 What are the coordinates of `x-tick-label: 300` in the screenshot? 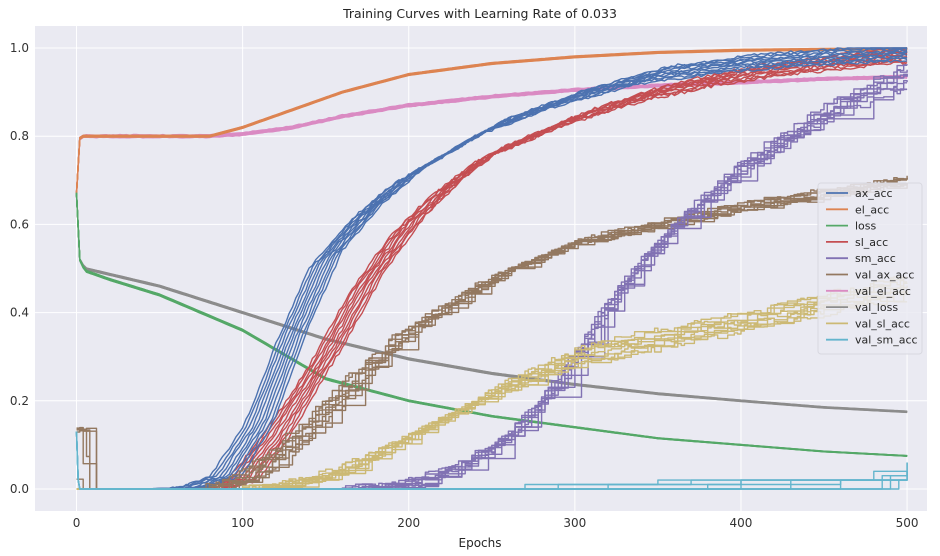 It's located at (574, 523).